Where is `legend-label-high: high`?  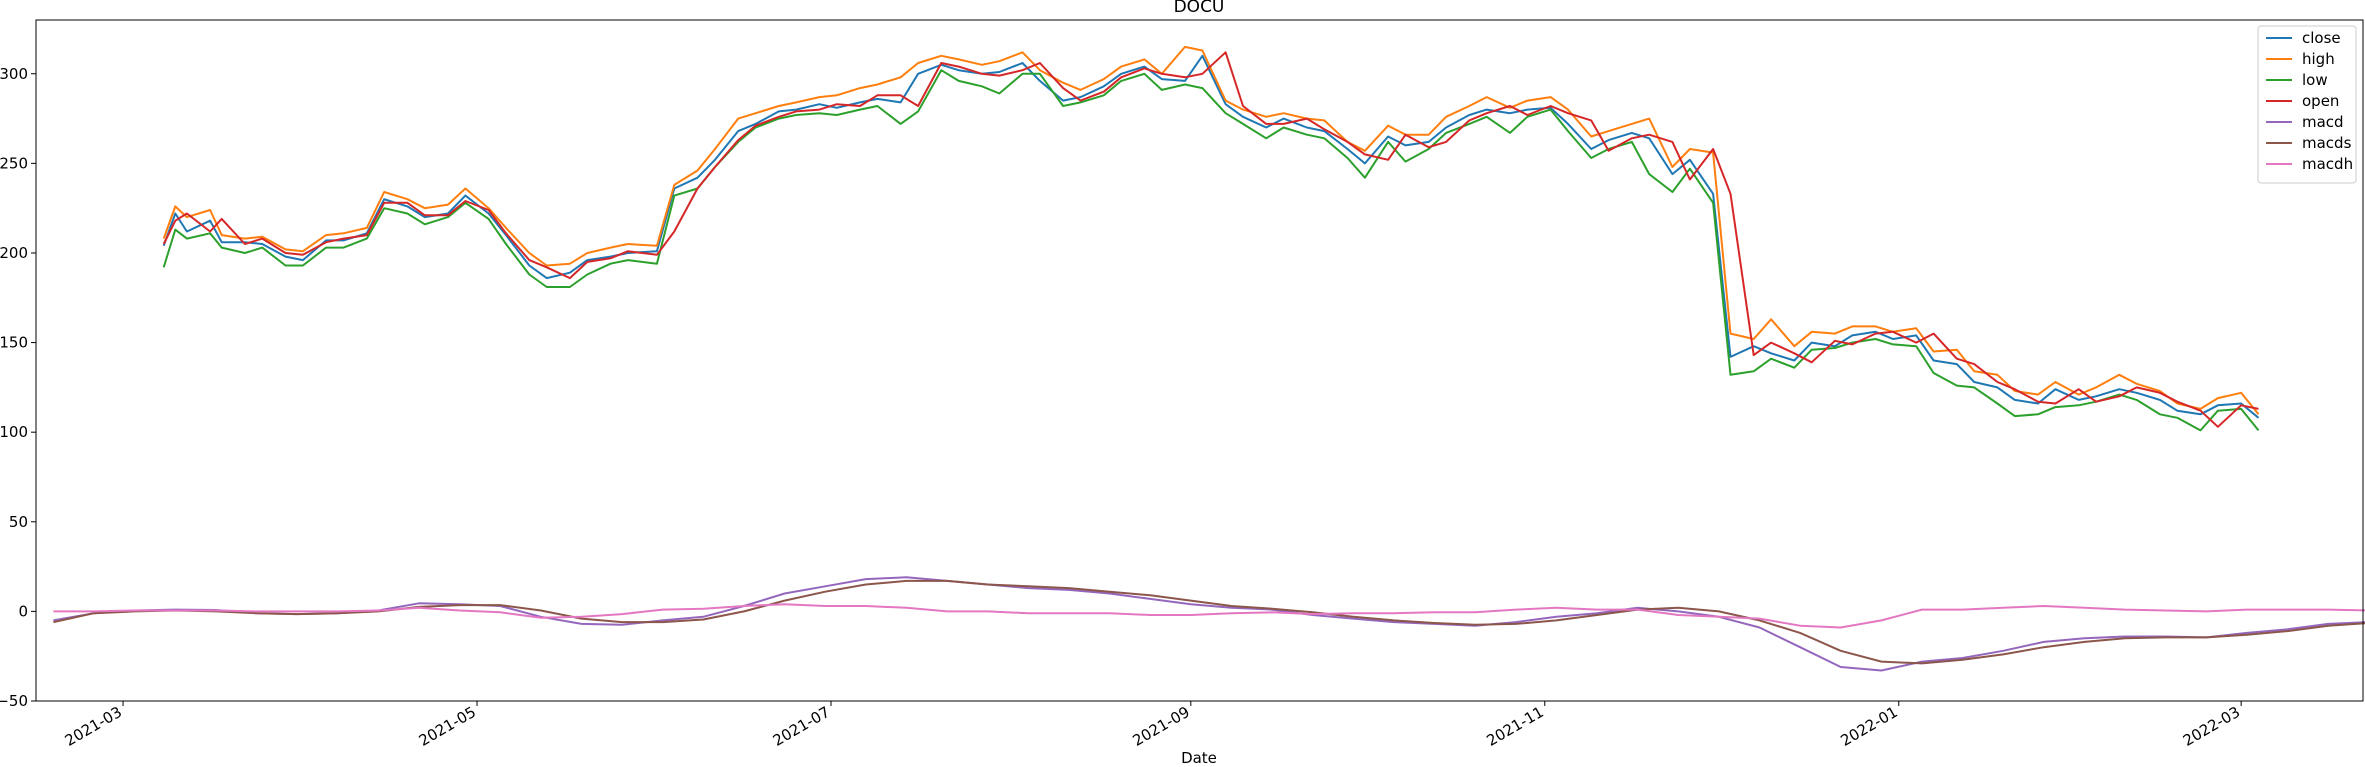
legend-label-high: high is located at coordinates (2318, 59).